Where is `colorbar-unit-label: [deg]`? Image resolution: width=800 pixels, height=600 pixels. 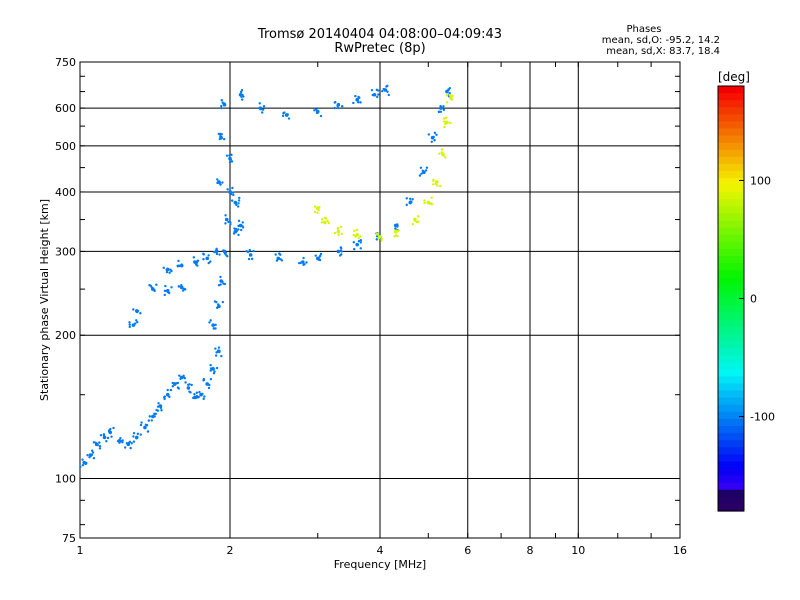
colorbar-unit-label: [deg] is located at coordinates (734, 77).